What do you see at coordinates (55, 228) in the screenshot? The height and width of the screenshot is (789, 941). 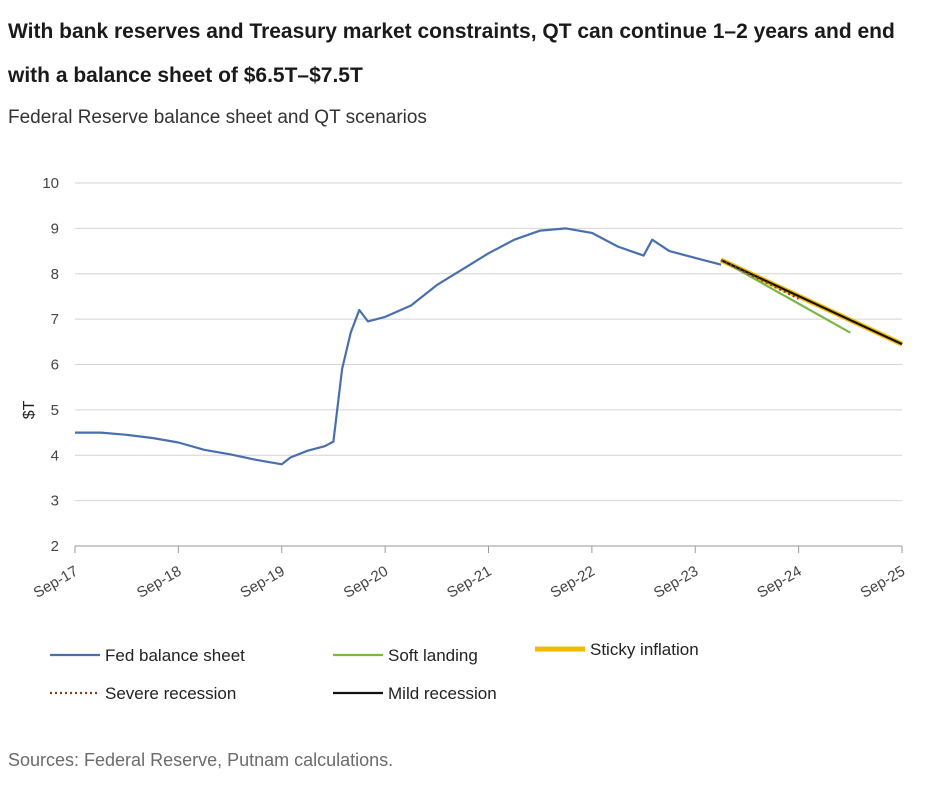 I see `y-tick-label: 9` at bounding box center [55, 228].